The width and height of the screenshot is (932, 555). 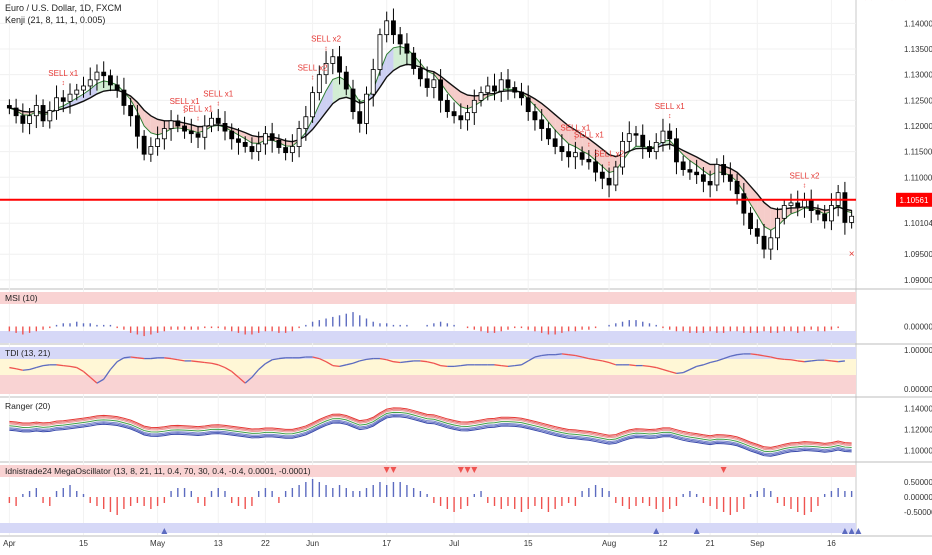 I want to click on time-tick-label: 16, so click(x=831, y=543).